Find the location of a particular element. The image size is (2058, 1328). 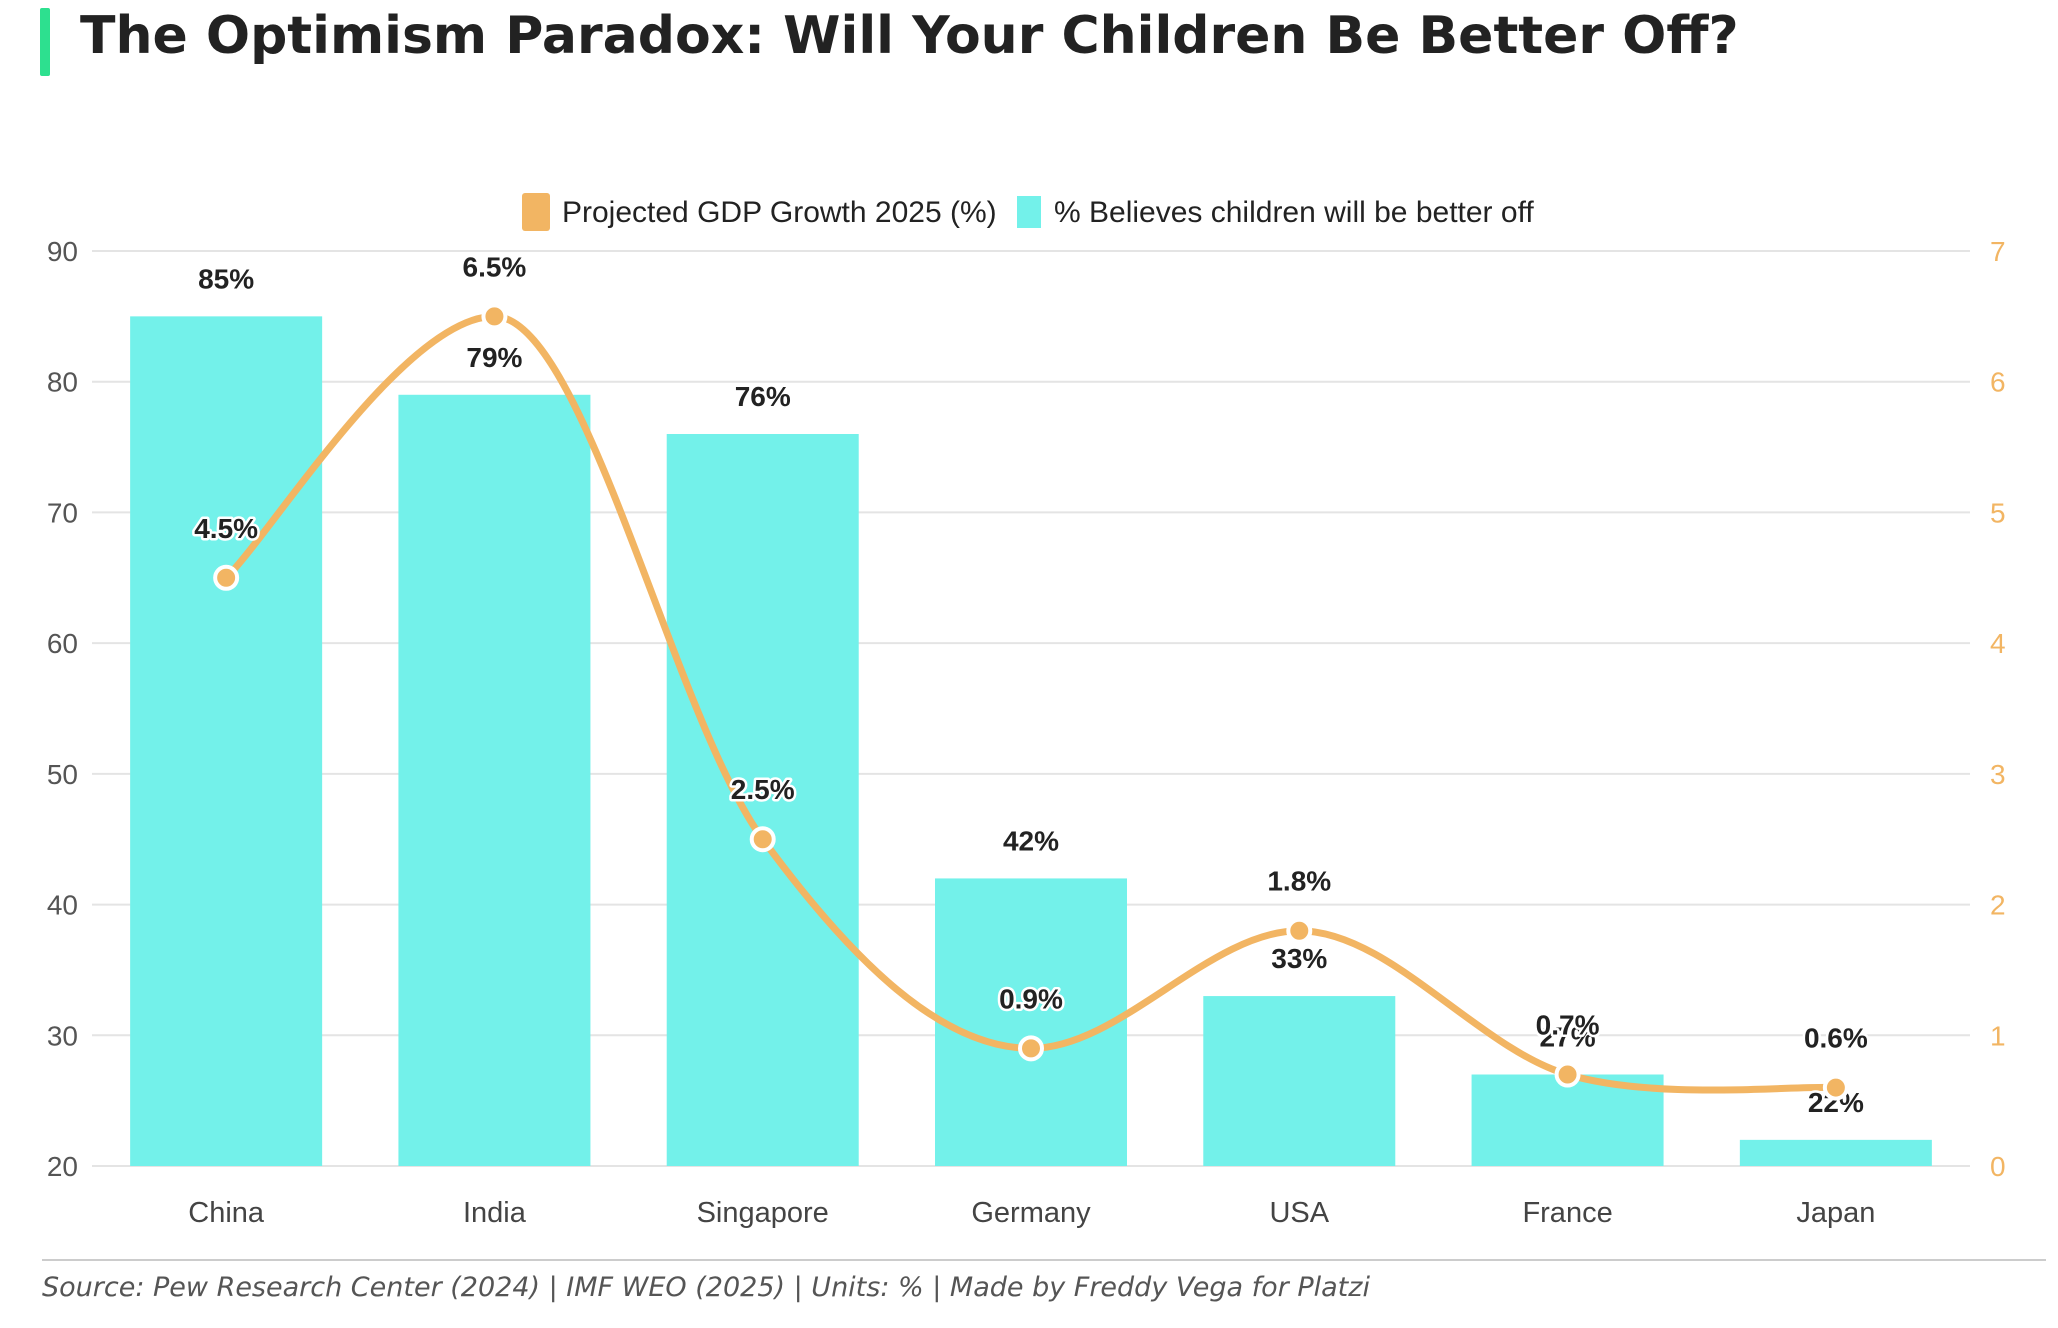

left-axis-tick-label: 20 is located at coordinates (62, 1166).